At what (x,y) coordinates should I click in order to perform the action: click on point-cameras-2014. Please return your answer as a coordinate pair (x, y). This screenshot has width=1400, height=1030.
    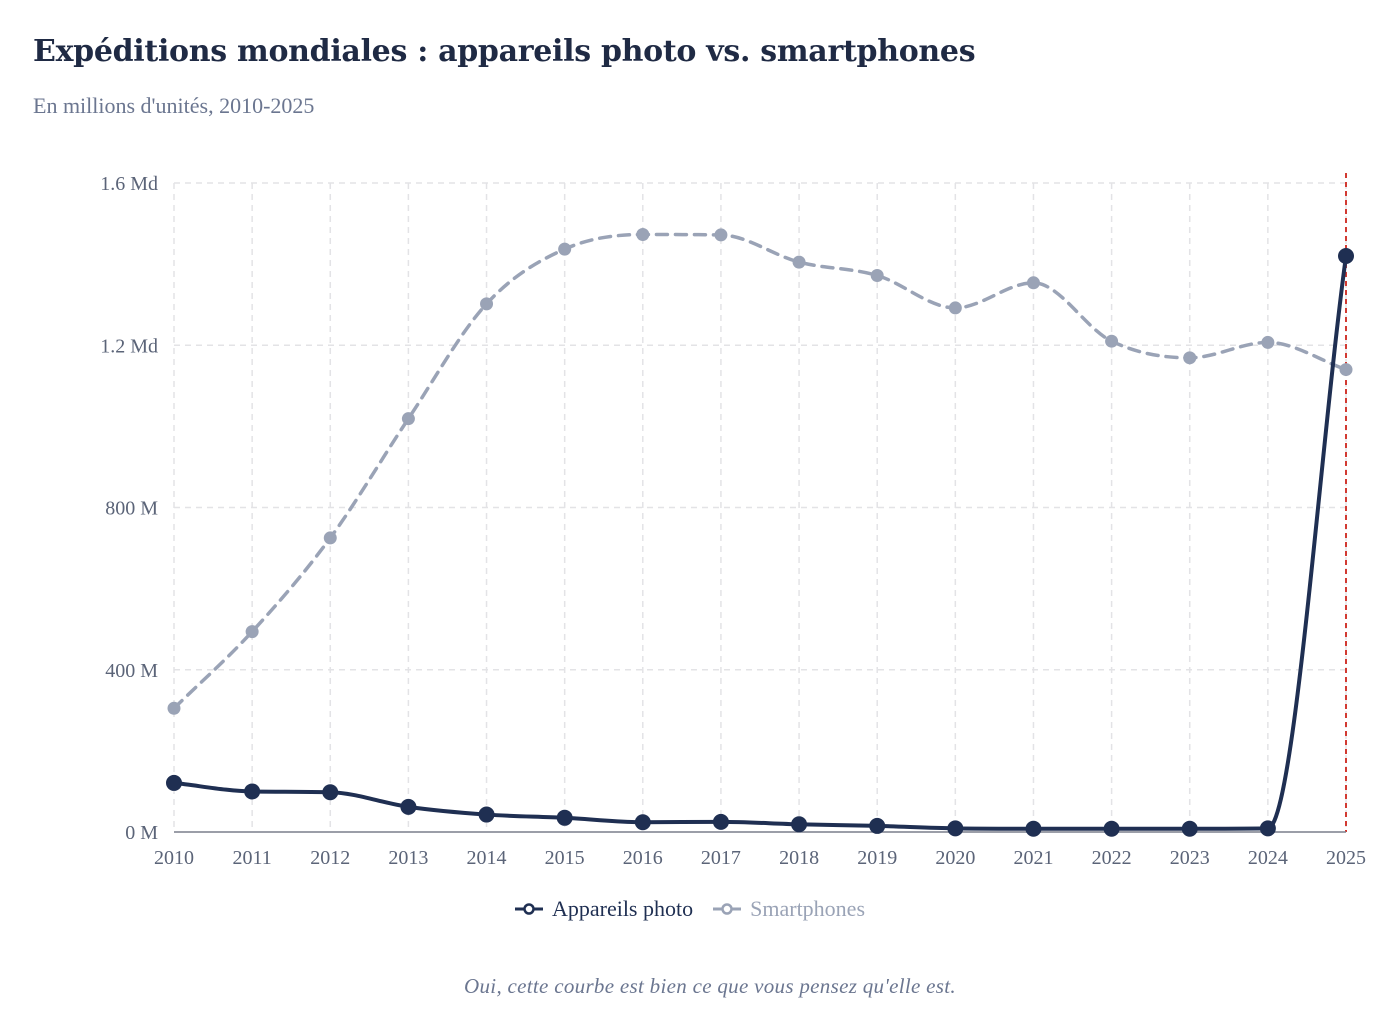
    Looking at the image, I should click on (486, 814).